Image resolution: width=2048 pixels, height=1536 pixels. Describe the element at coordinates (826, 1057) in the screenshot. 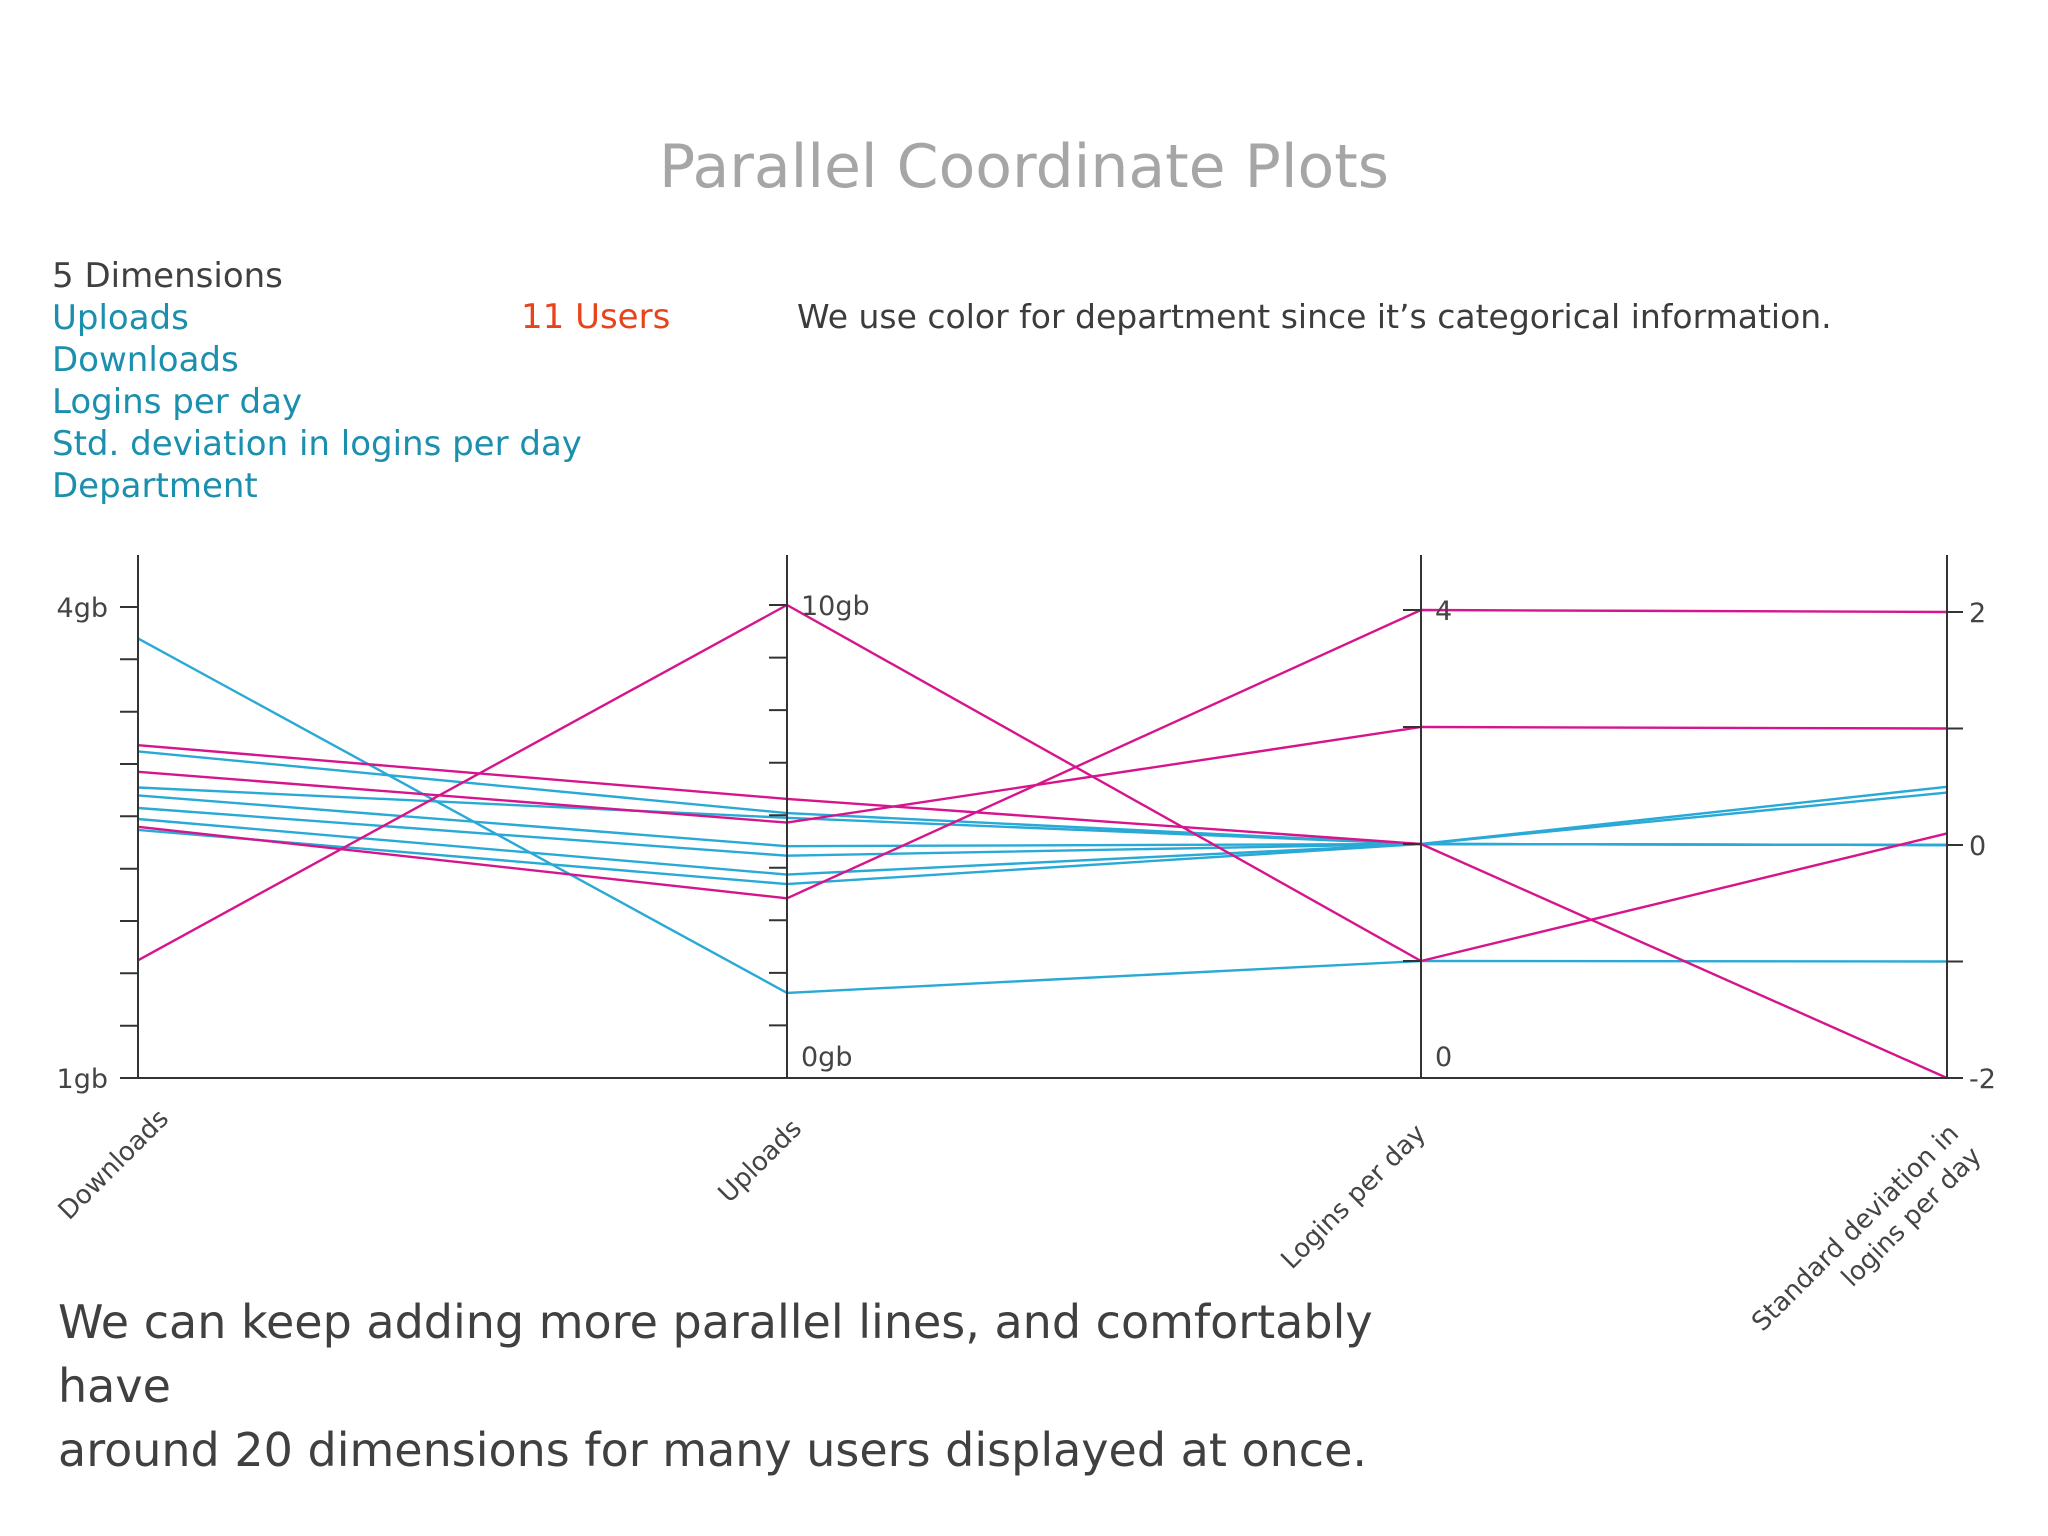

I see `tick-label: 0gb` at that location.